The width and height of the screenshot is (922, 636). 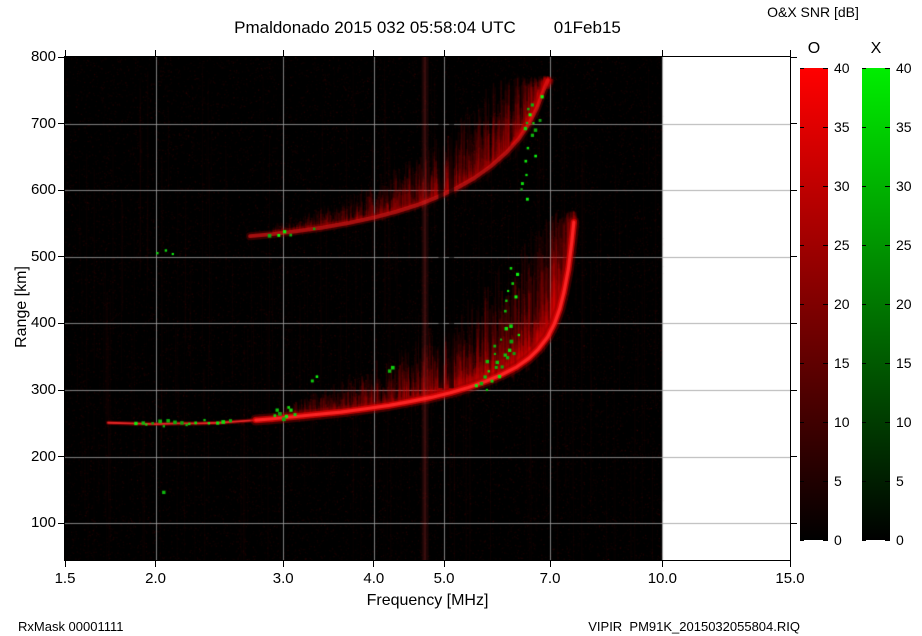 I want to click on y-tick-label: 500, so click(x=43, y=256).